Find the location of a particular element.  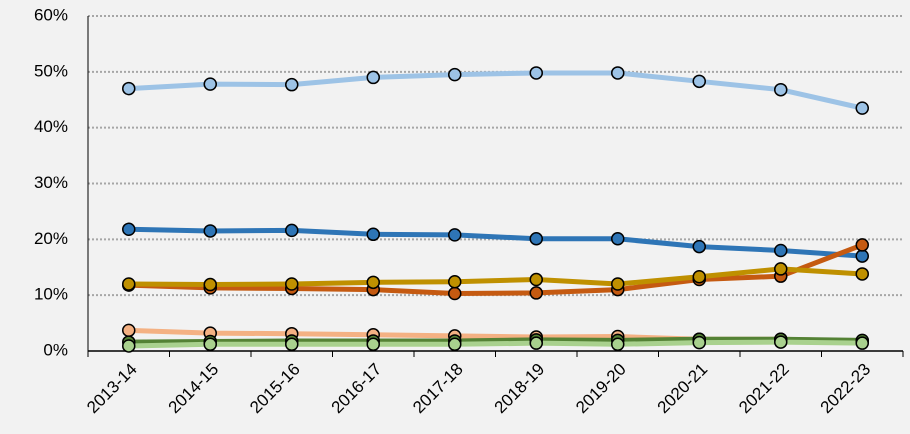

x-tick-label: 2016-17 is located at coordinates (357, 389).